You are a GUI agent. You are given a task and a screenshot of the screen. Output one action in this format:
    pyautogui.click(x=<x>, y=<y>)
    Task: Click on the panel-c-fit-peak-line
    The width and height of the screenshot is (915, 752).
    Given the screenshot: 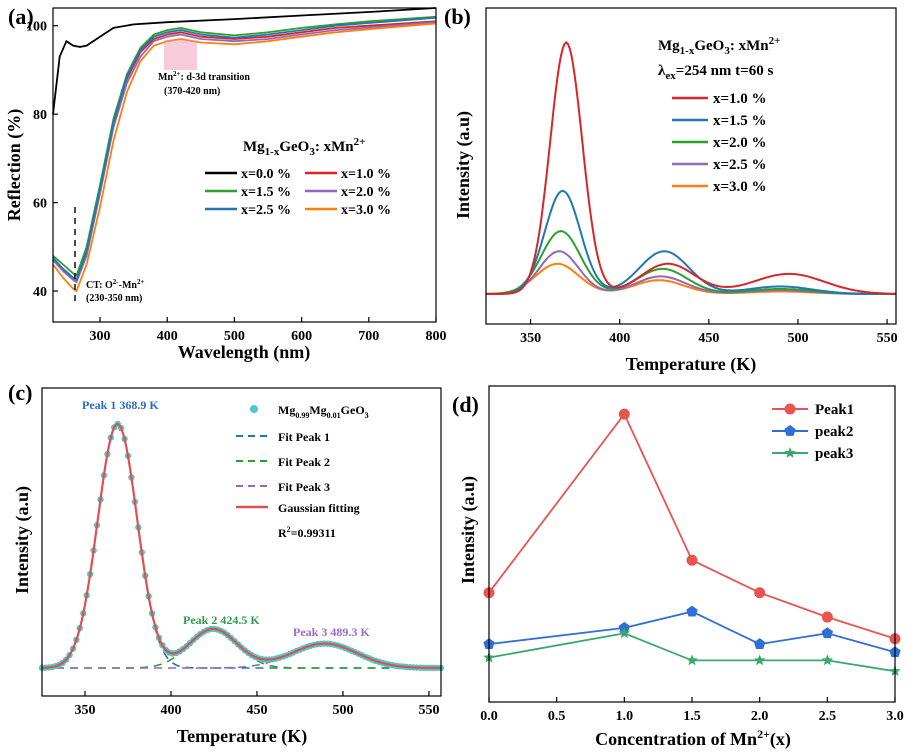 What is the action you would take?
    pyautogui.click(x=241, y=648)
    